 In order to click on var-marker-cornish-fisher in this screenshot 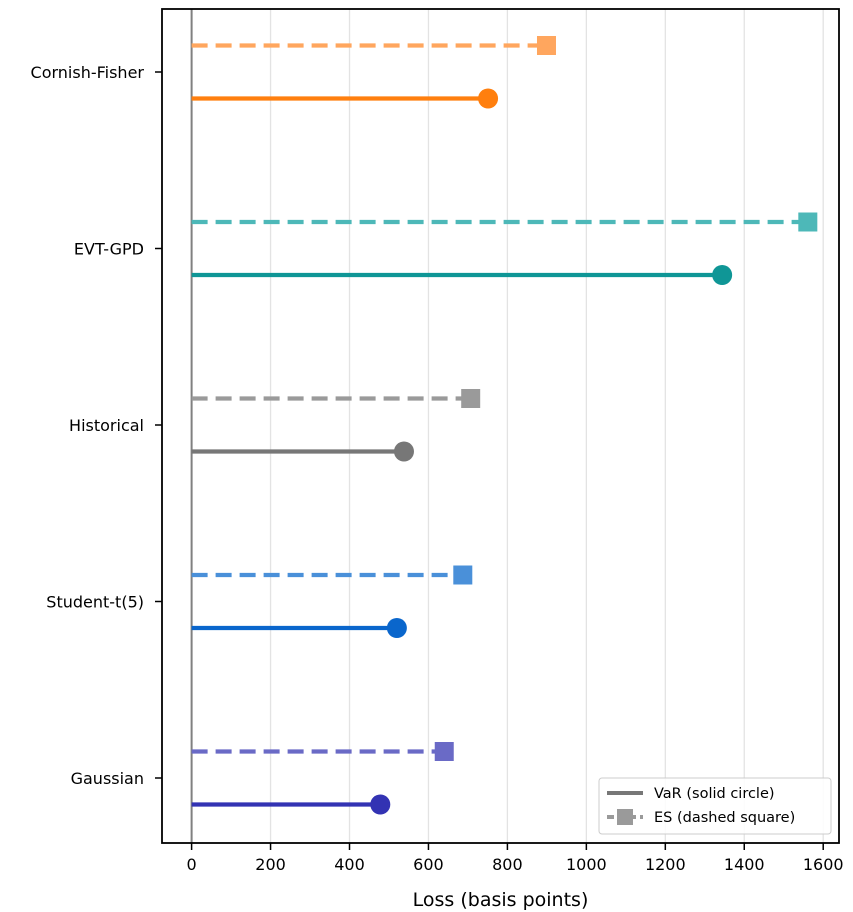, I will do `click(488, 98)`.